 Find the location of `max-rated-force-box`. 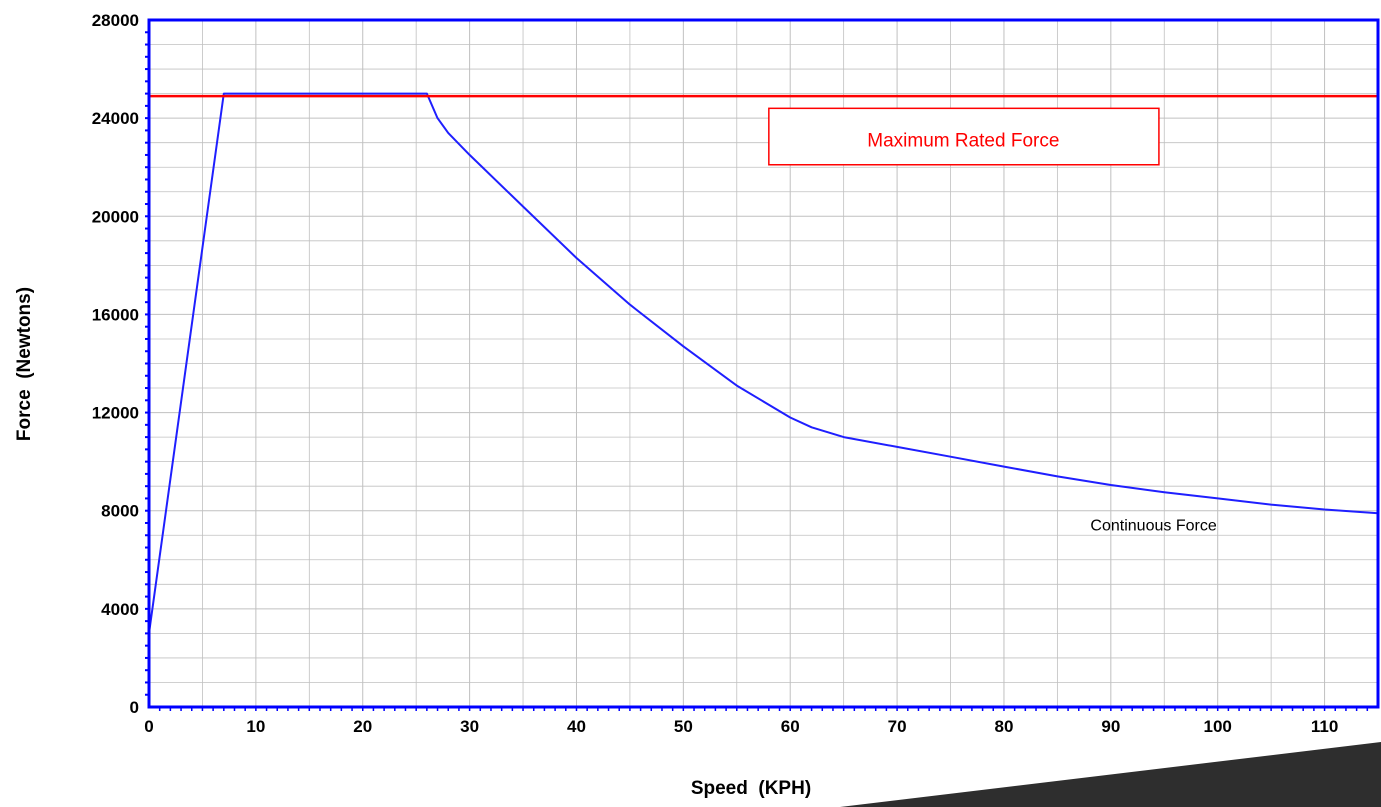

max-rated-force-box is located at coordinates (964, 136).